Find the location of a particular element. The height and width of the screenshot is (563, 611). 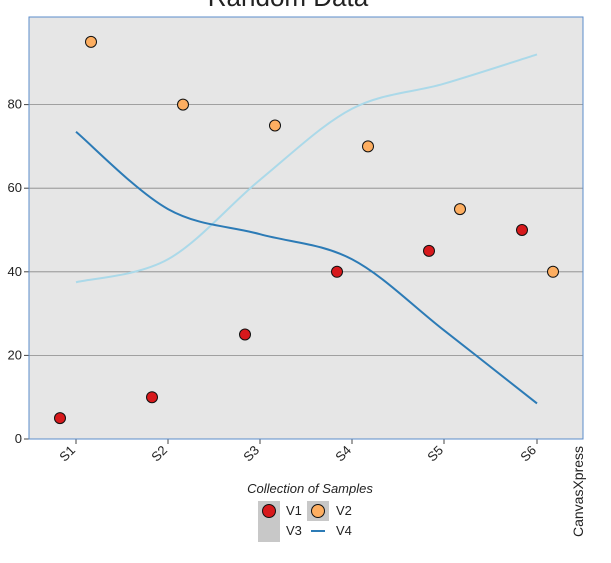

x-tick-label: S2 is located at coordinates (159, 454).